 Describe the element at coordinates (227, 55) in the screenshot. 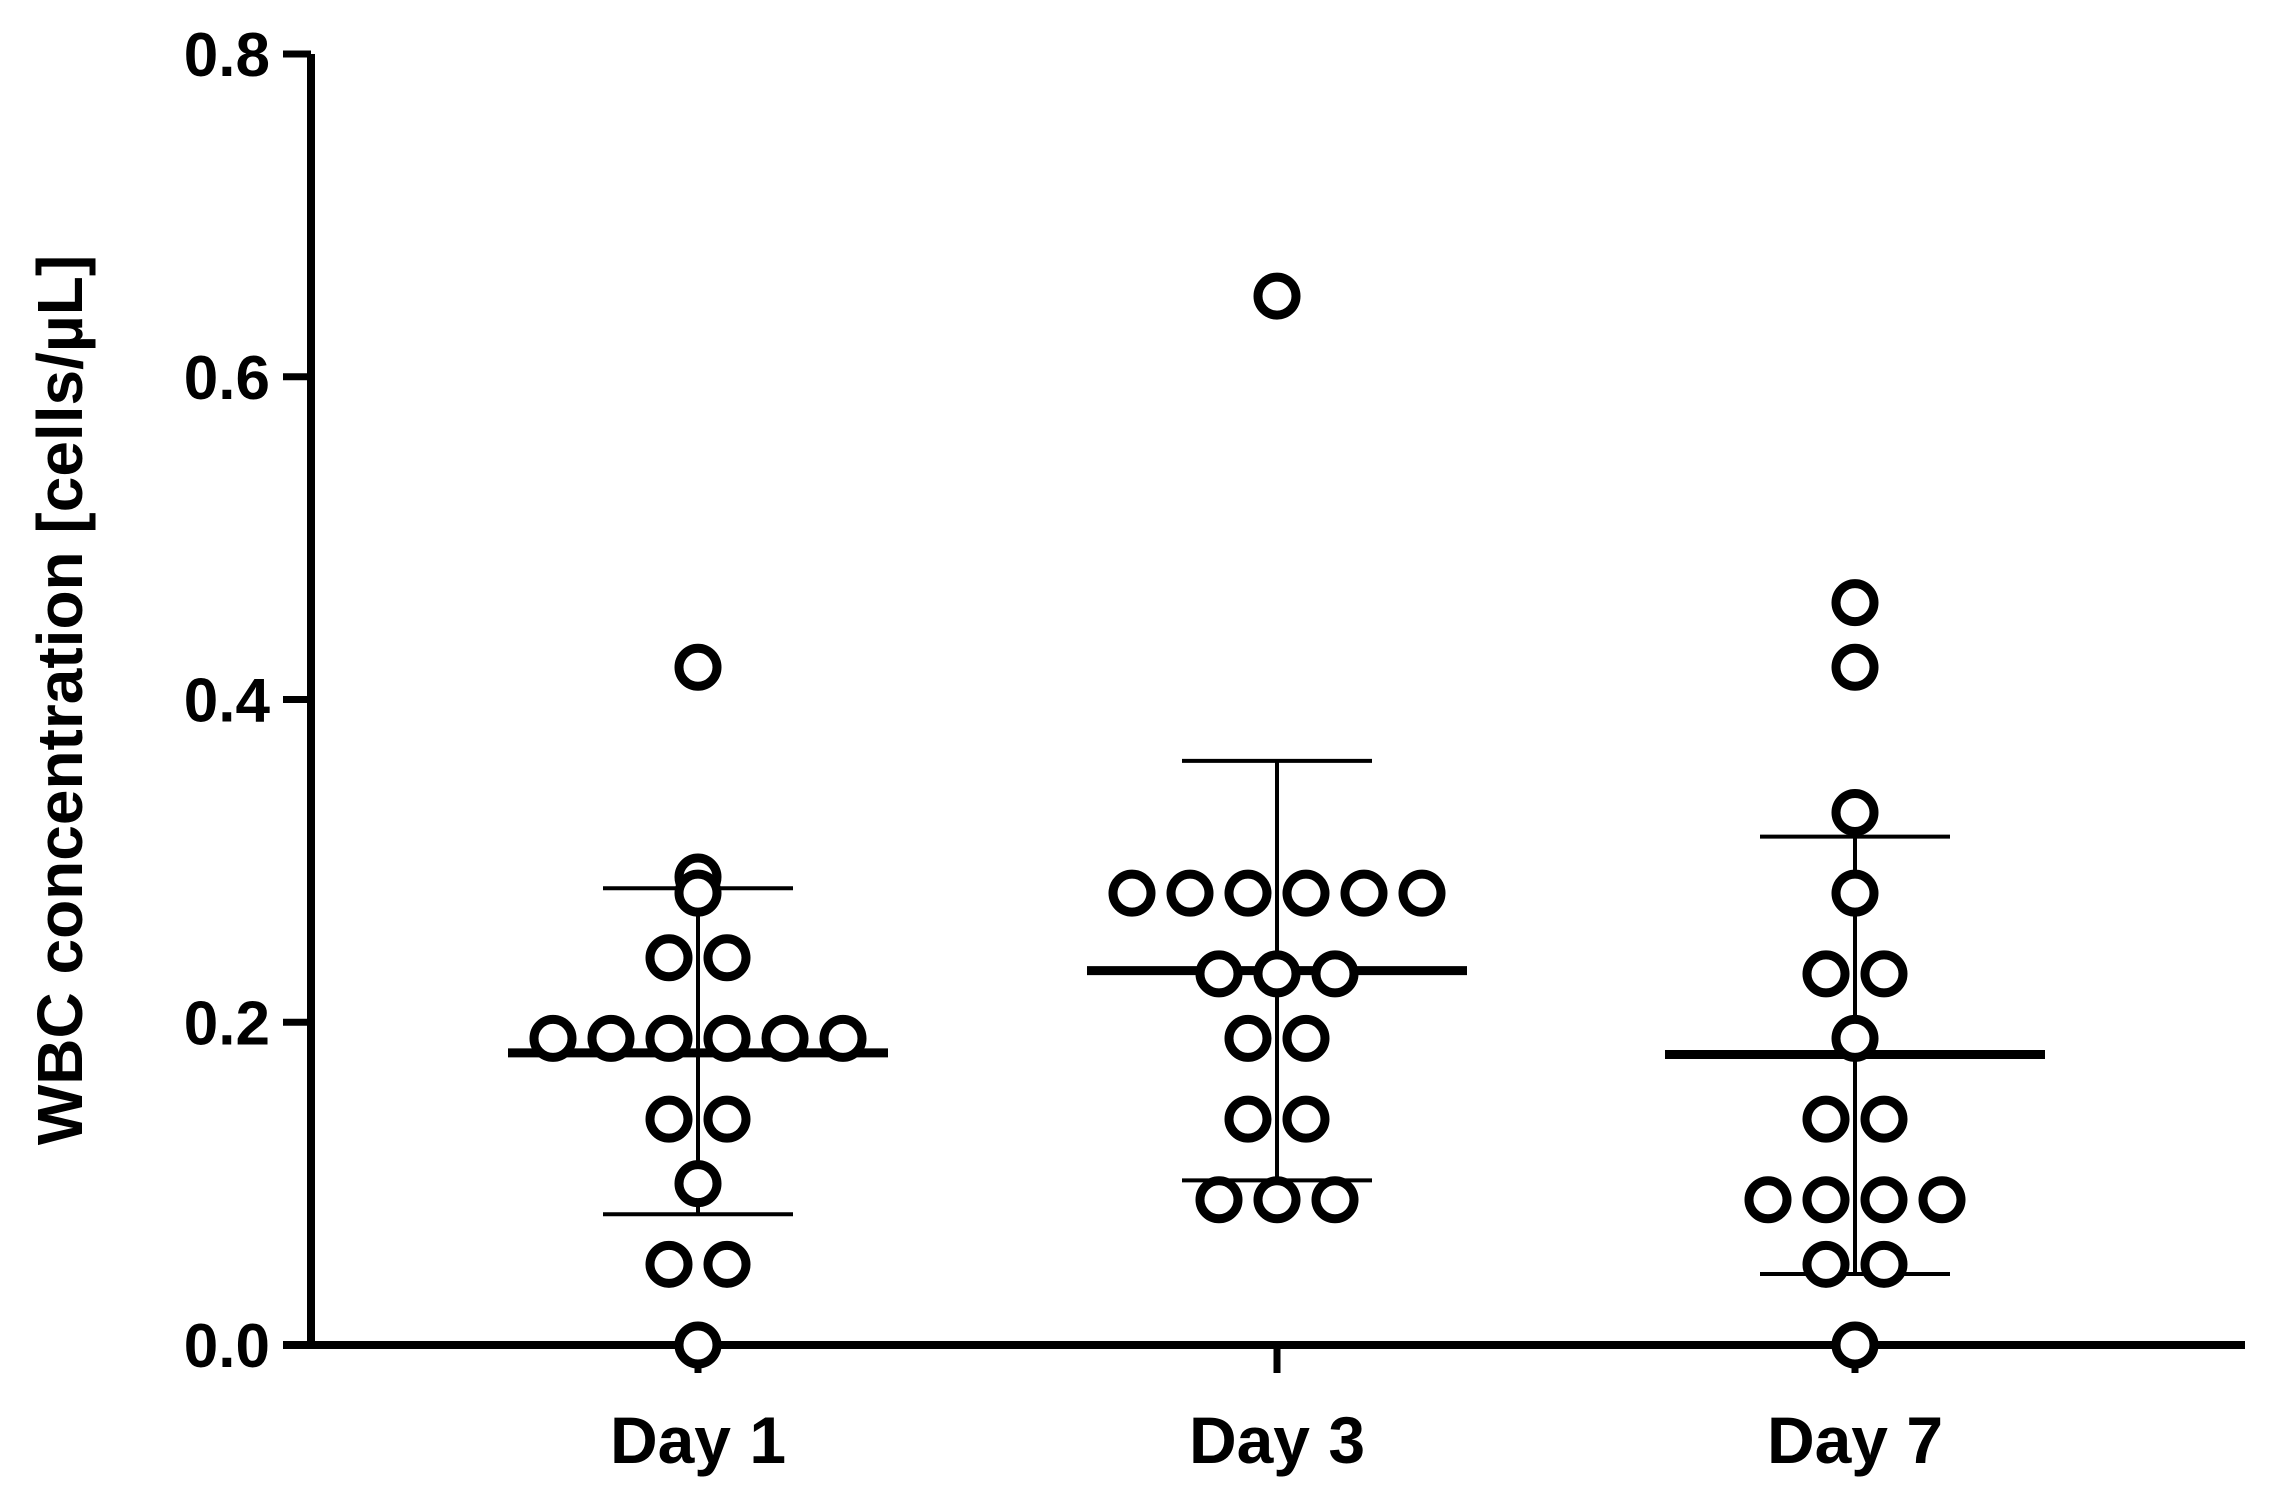

I see `y-tick-label: 0.8` at that location.